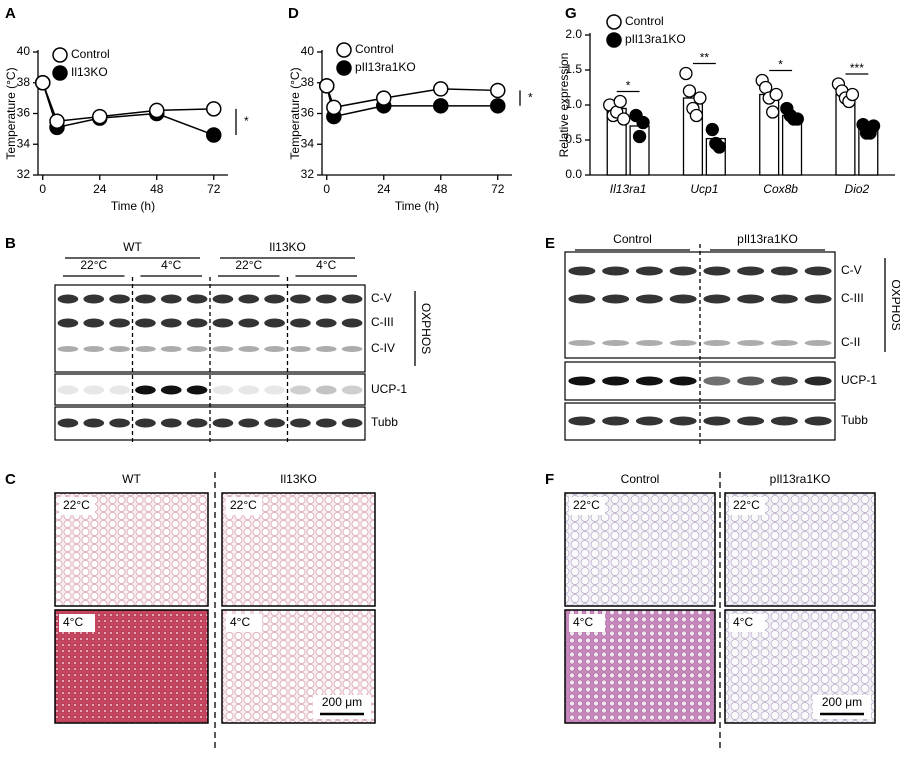 The height and width of the screenshot is (758, 900). What do you see at coordinates (308, 143) in the screenshot?
I see `y-tick-label: 34` at bounding box center [308, 143].